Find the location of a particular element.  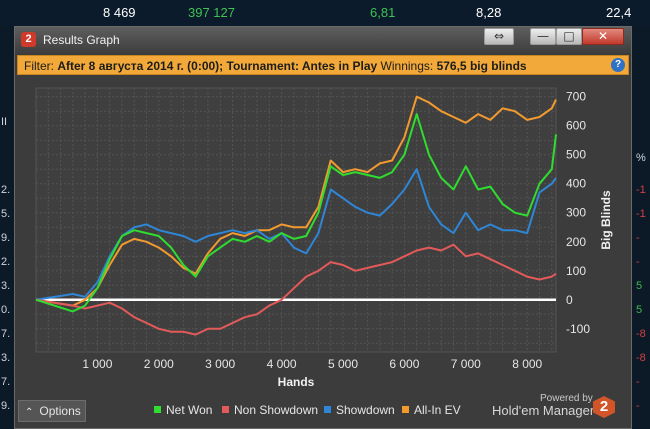

legend-item: Showdown is located at coordinates (359, 411).